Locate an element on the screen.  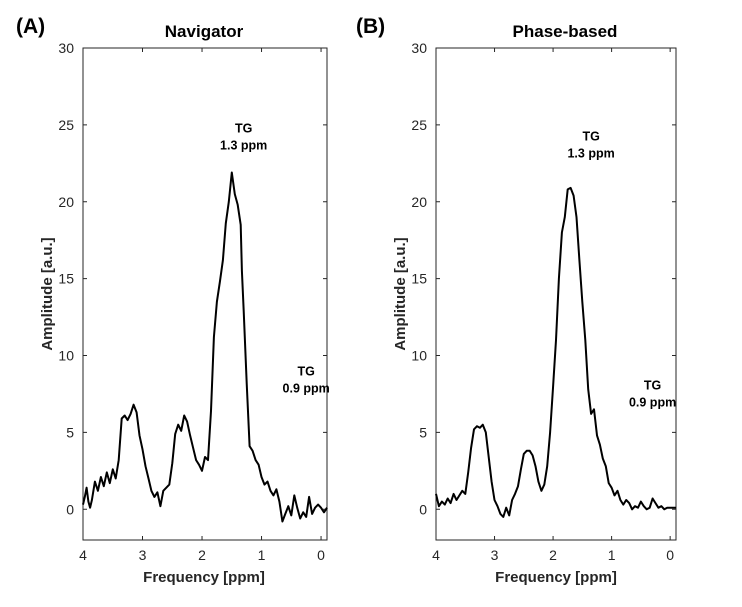
x-axis-label-a: Frequency [ppm] is located at coordinates (204, 577).